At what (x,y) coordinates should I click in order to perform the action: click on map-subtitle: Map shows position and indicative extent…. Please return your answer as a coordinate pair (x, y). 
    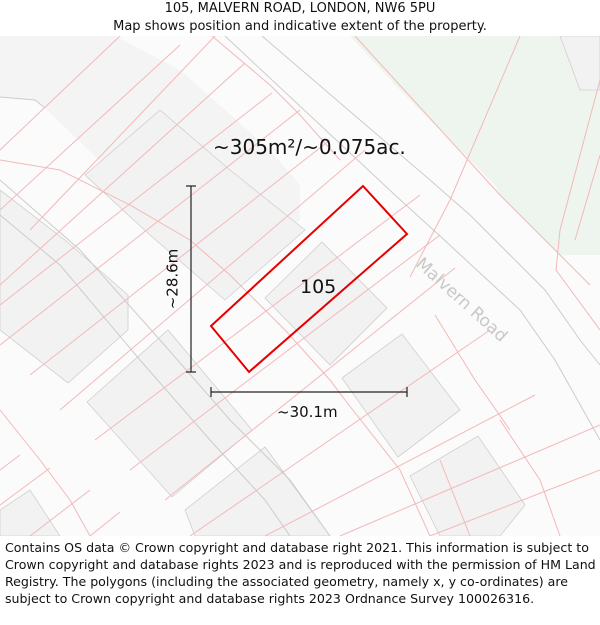
    Looking at the image, I should click on (300, 26).